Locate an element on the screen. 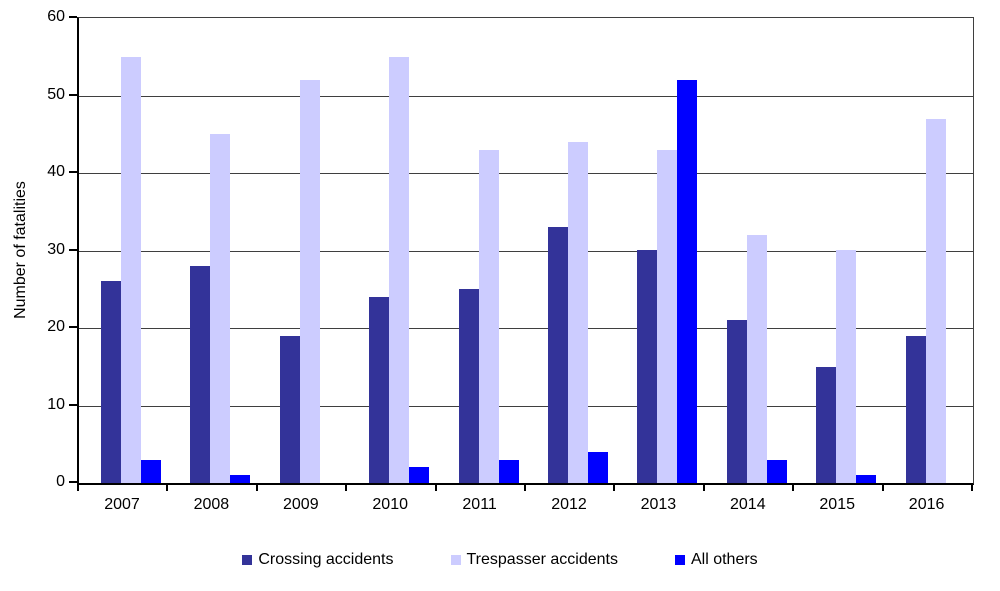 The image size is (1000, 591). y-tick-label-10: 10 is located at coordinates (56, 404).